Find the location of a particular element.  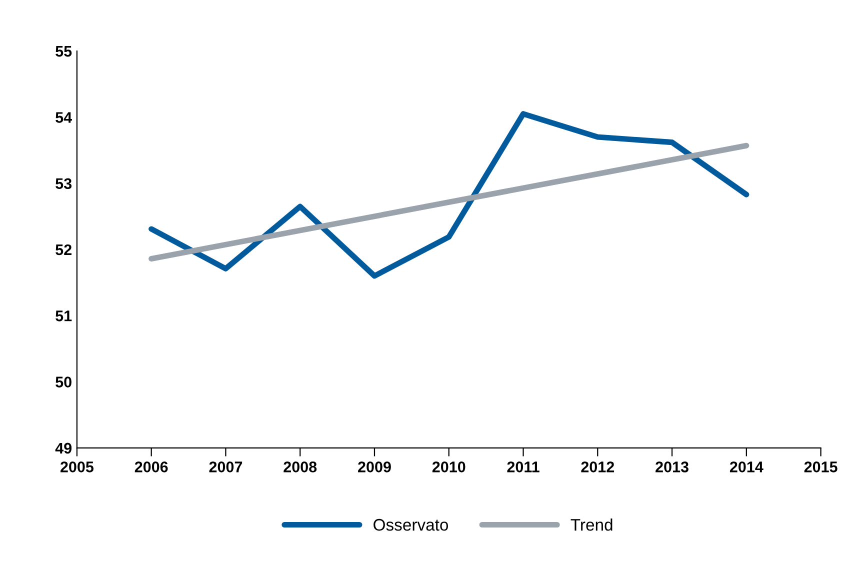

x-tick-label: 2009 is located at coordinates (374, 467).